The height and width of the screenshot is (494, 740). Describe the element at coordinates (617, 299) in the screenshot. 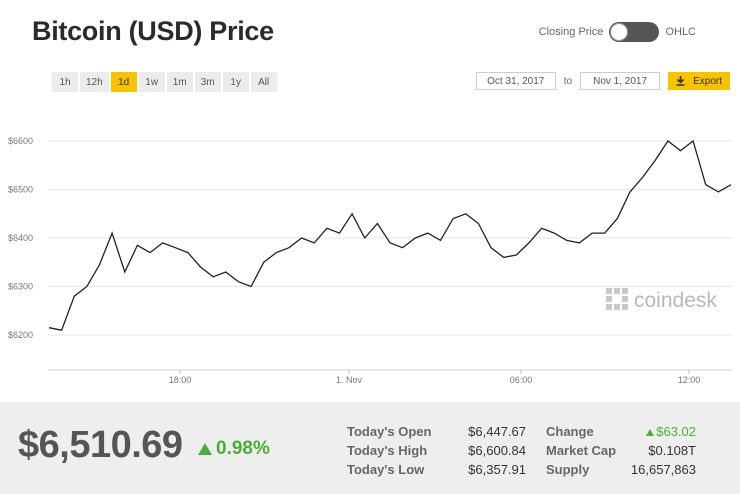

I see `coindesk-logo-icon` at that location.